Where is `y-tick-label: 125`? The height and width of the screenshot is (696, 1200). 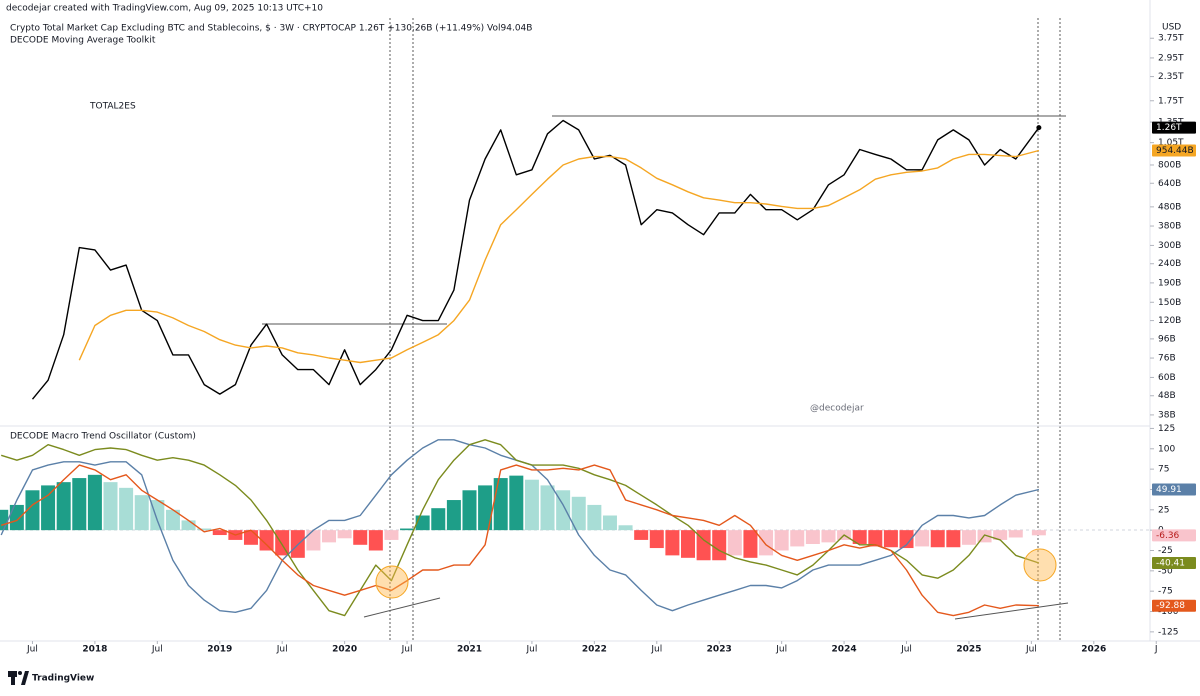
y-tick-label: 125 is located at coordinates (1166, 429).